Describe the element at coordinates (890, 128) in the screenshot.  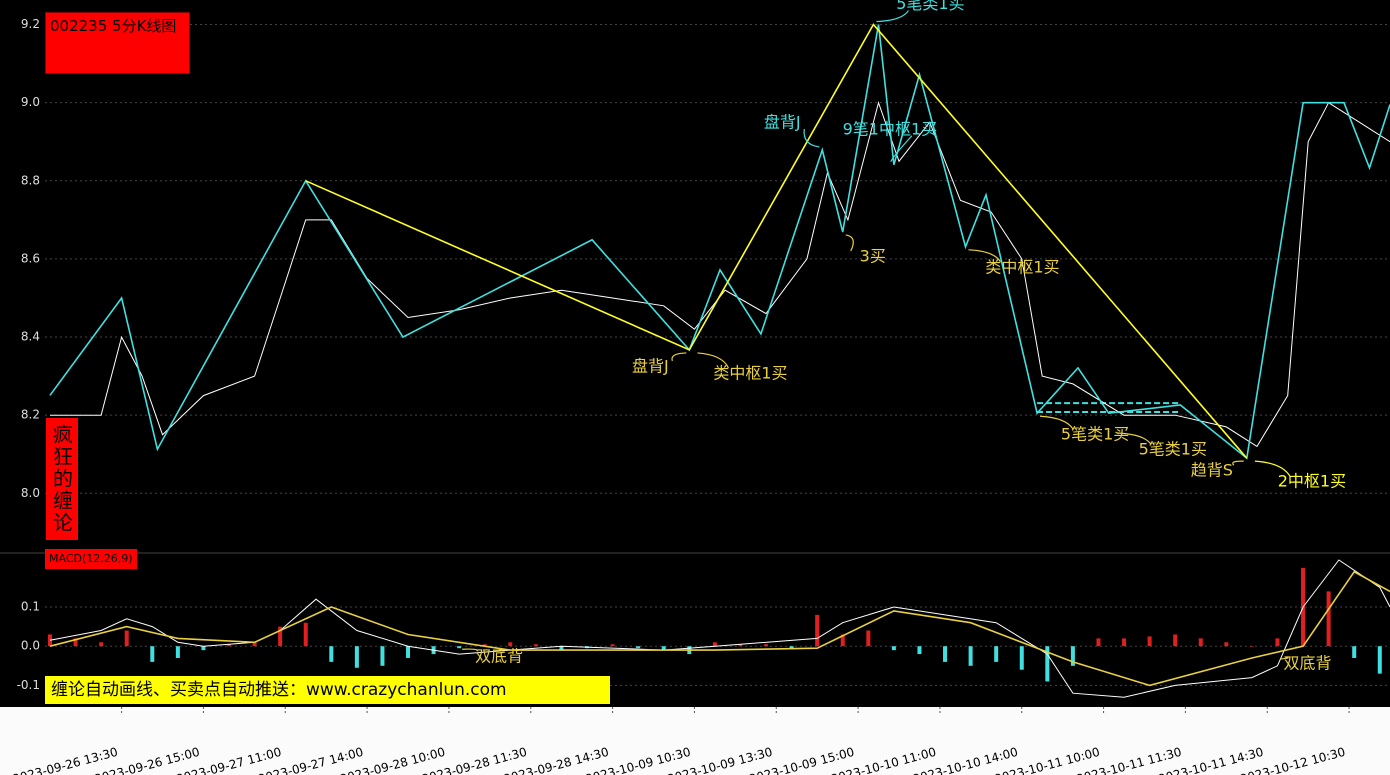
I see `annotation: 9笔1中枢1买` at that location.